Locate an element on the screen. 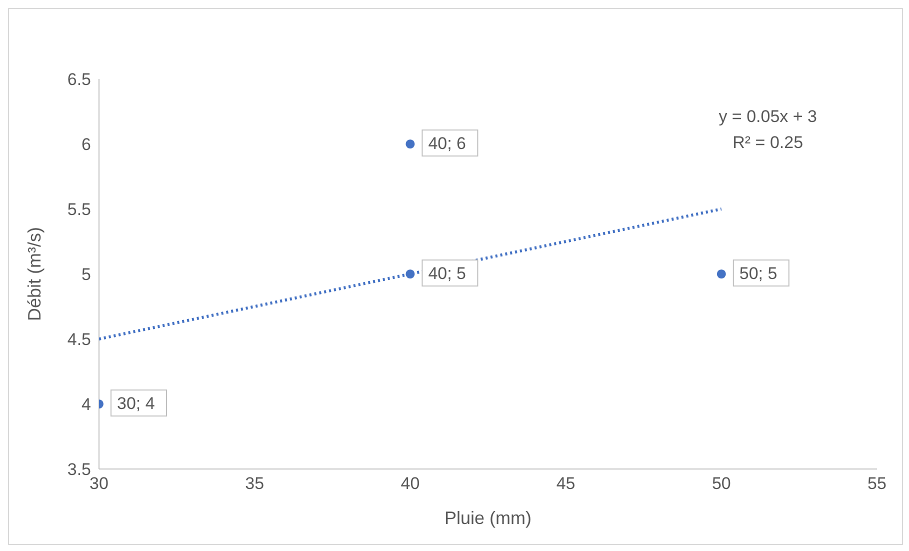 The width and height of the screenshot is (909, 551). x-tick-label: 40 is located at coordinates (410, 484).